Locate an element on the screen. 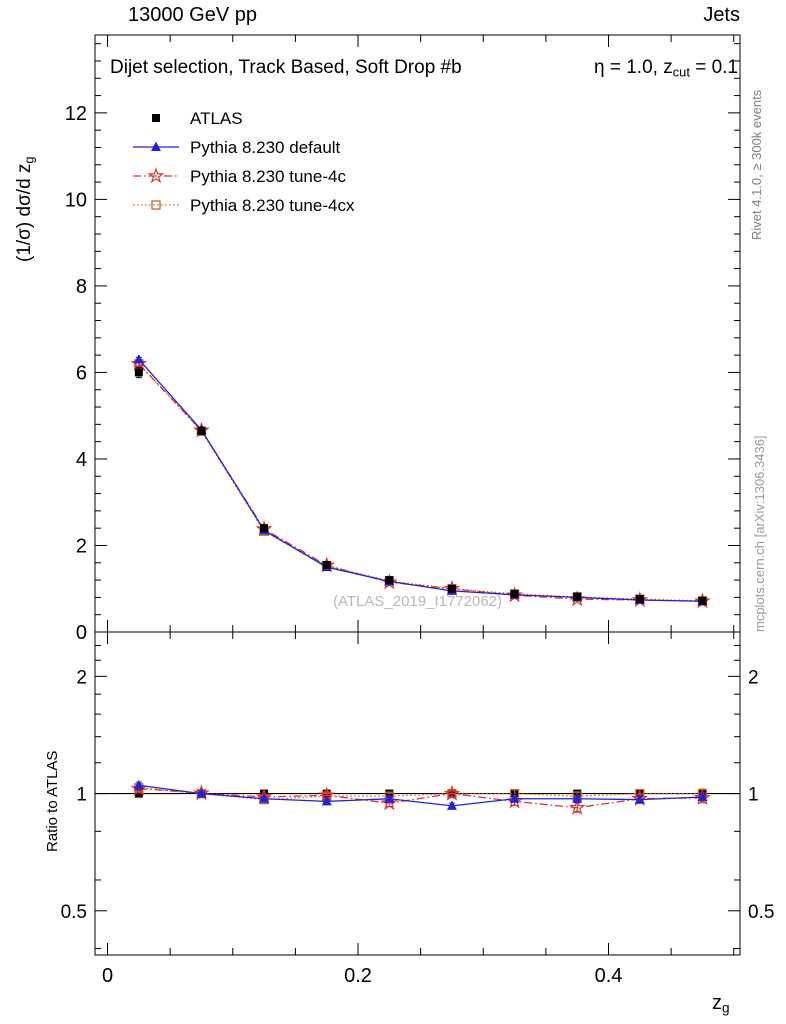 This screenshot has width=786, height=1024. process-label: Jets is located at coordinates (721, 15).